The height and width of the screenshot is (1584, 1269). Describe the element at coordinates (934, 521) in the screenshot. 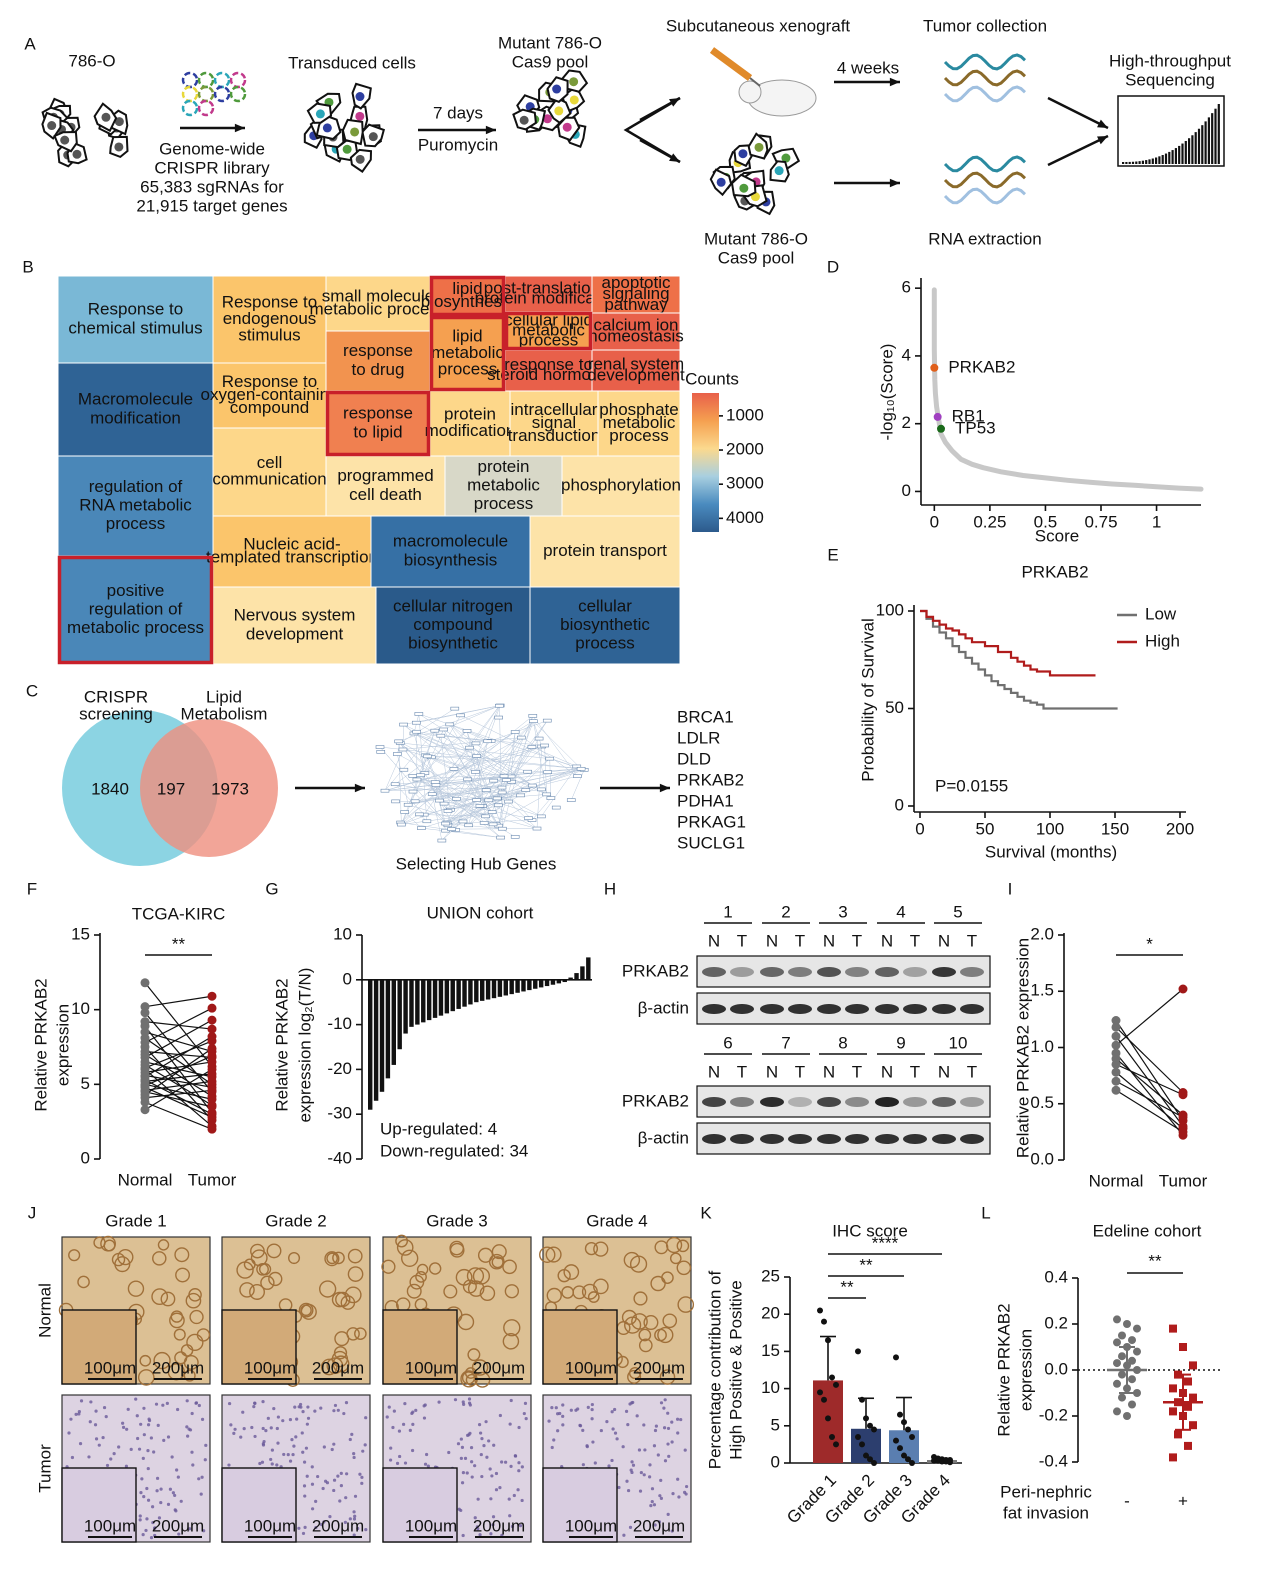

I see `x-tick-label: 0` at that location.